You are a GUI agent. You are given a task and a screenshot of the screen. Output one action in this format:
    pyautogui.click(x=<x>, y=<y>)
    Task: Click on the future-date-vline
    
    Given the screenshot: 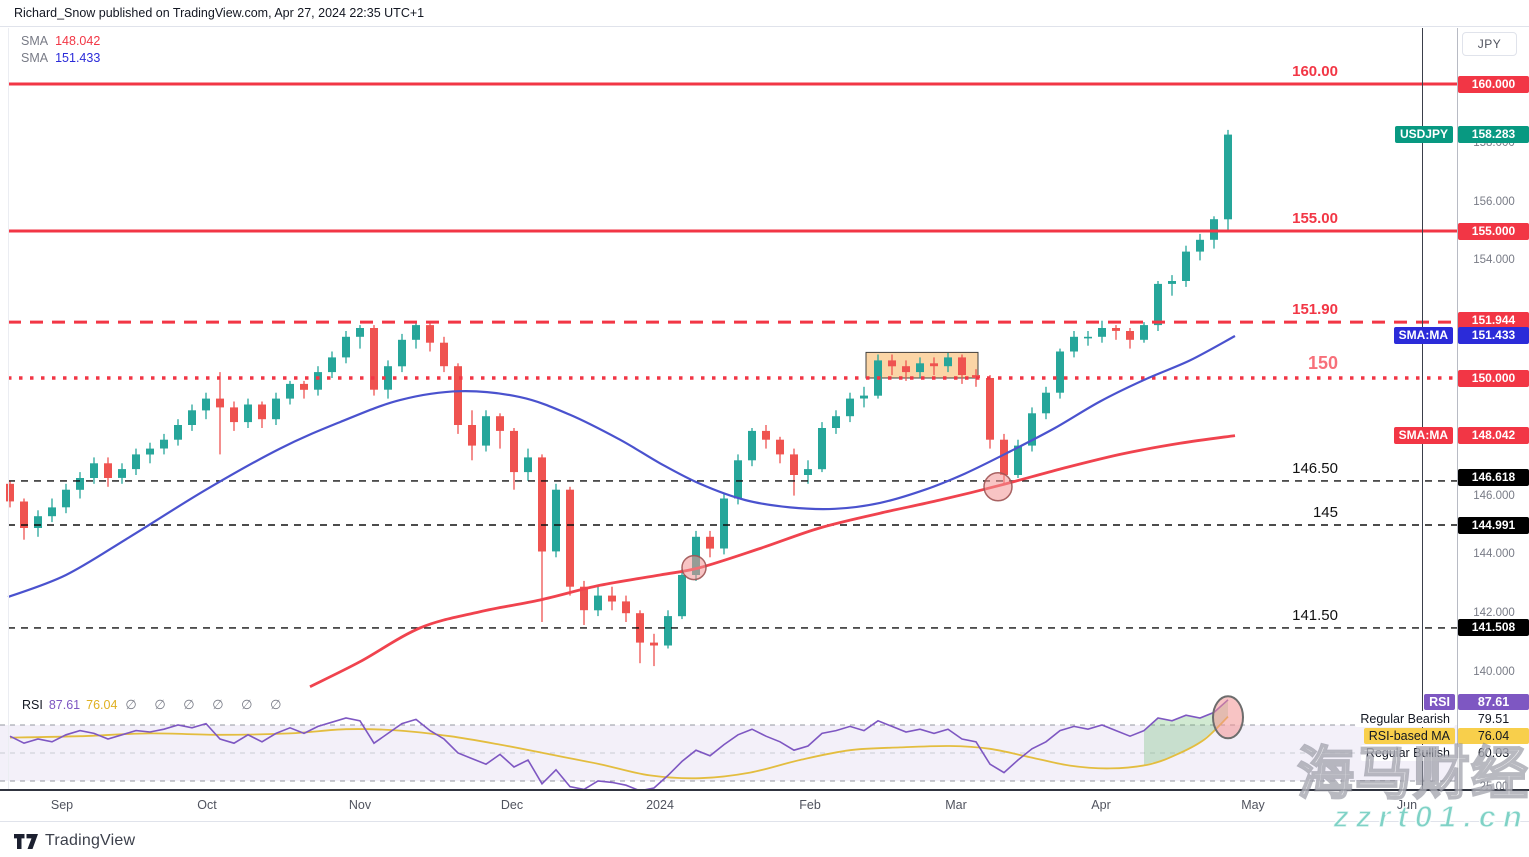 What is the action you would take?
    pyautogui.click(x=1422, y=425)
    